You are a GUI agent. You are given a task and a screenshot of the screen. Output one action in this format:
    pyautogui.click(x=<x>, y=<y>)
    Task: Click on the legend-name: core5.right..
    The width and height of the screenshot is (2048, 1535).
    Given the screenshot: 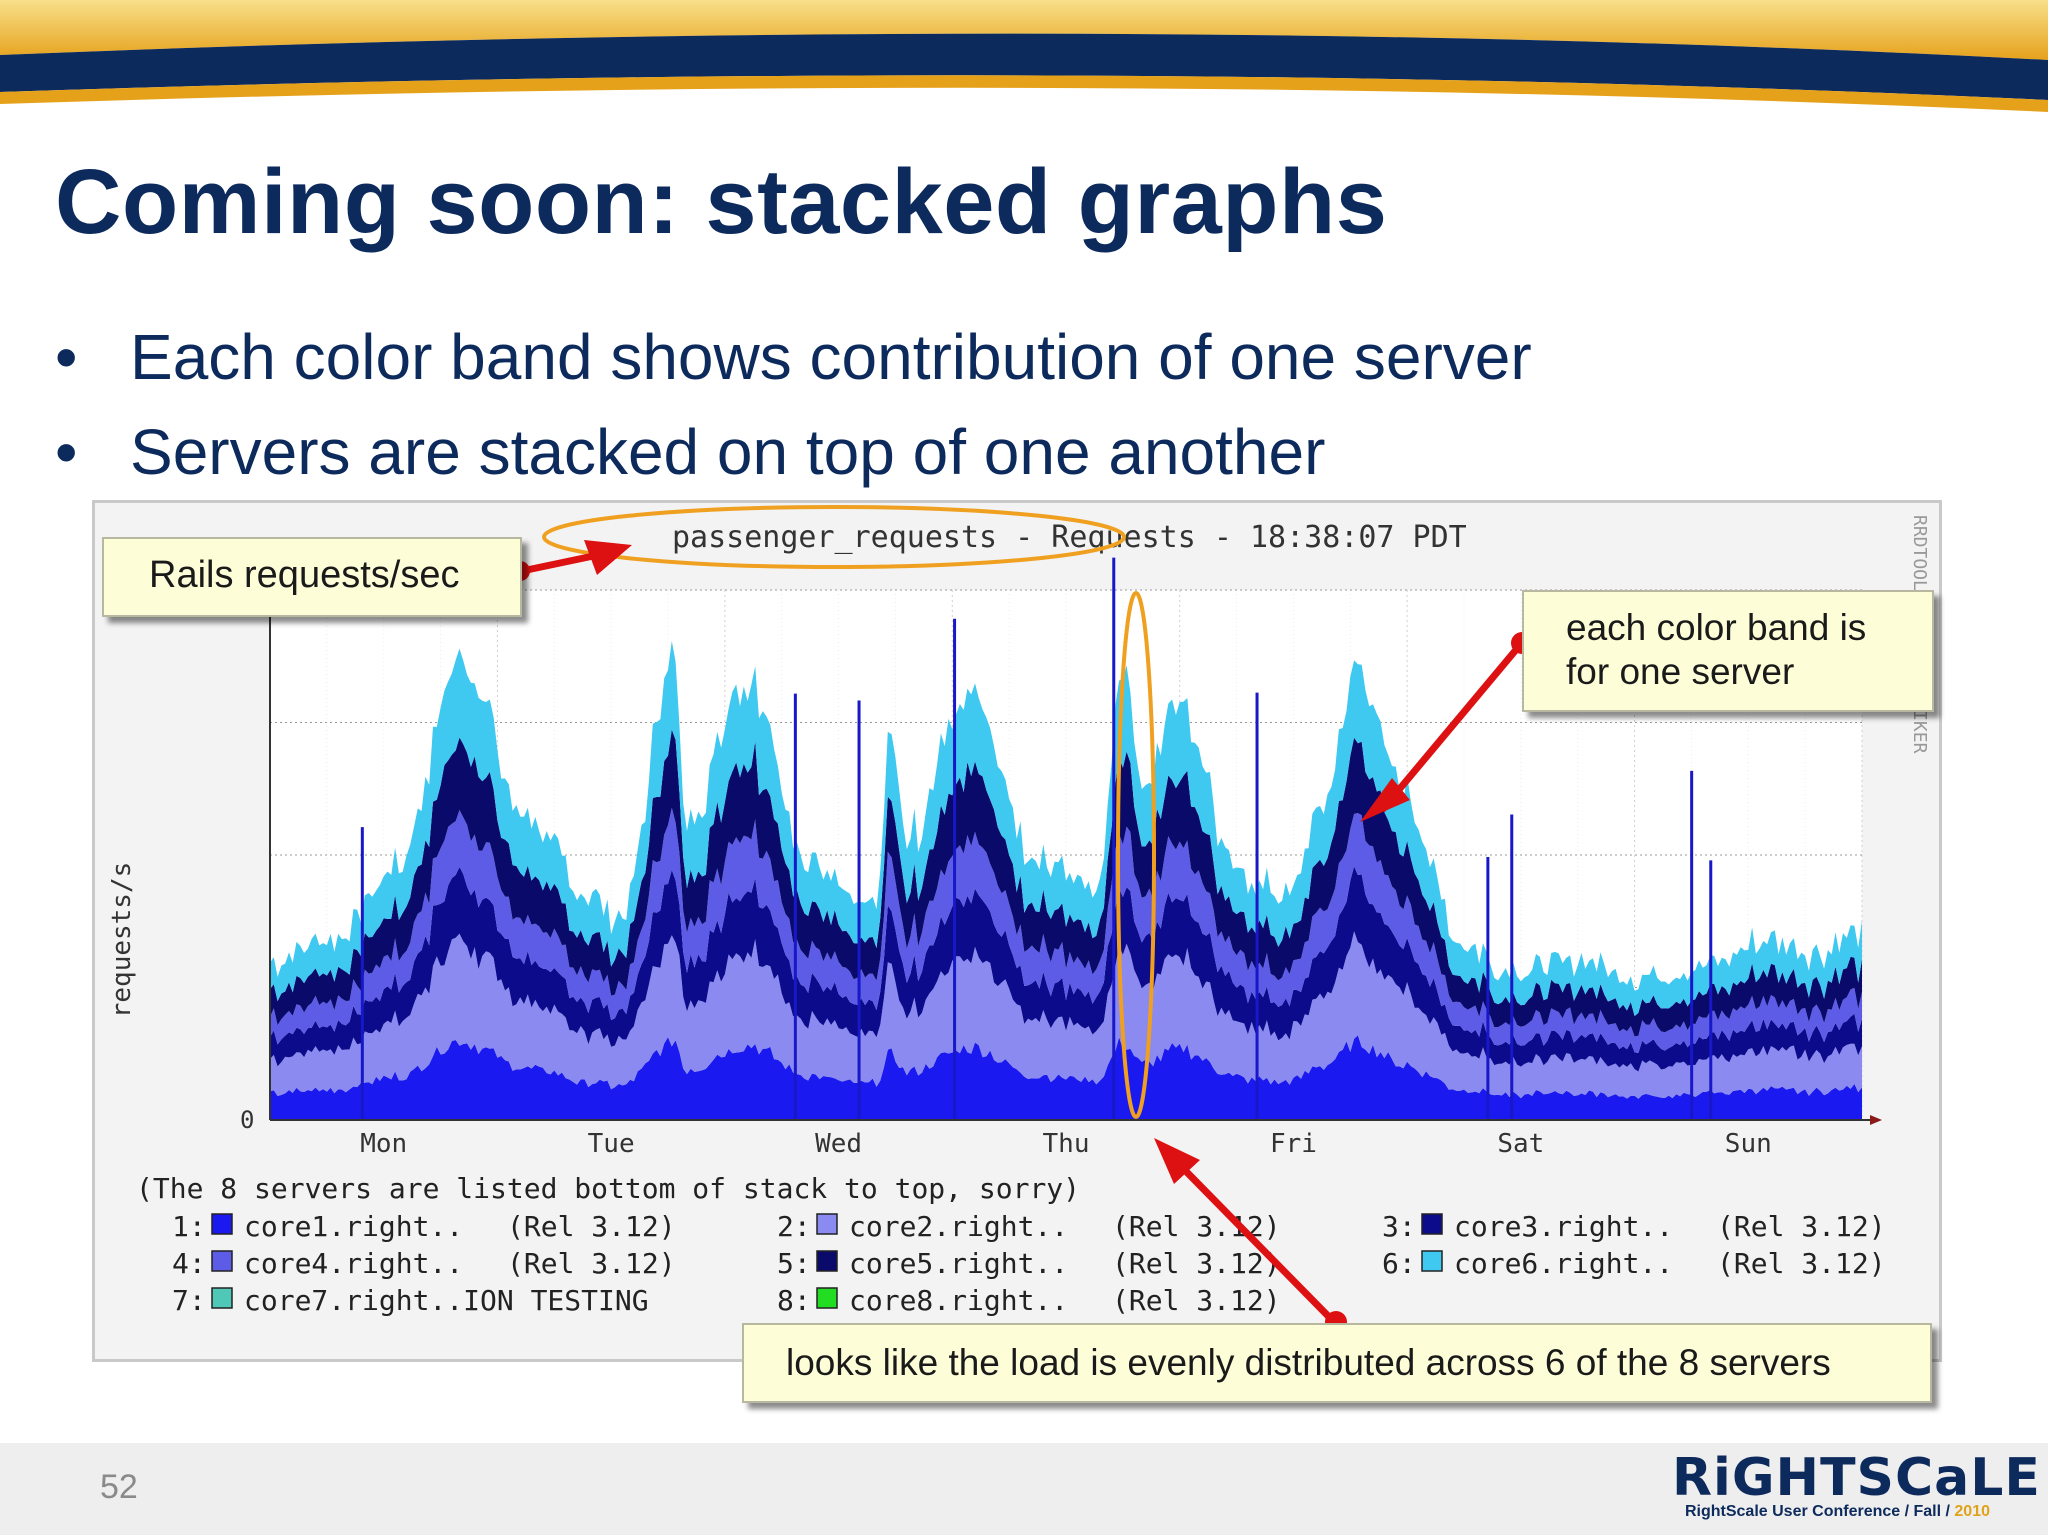 What is the action you would take?
    pyautogui.click(x=958, y=1263)
    